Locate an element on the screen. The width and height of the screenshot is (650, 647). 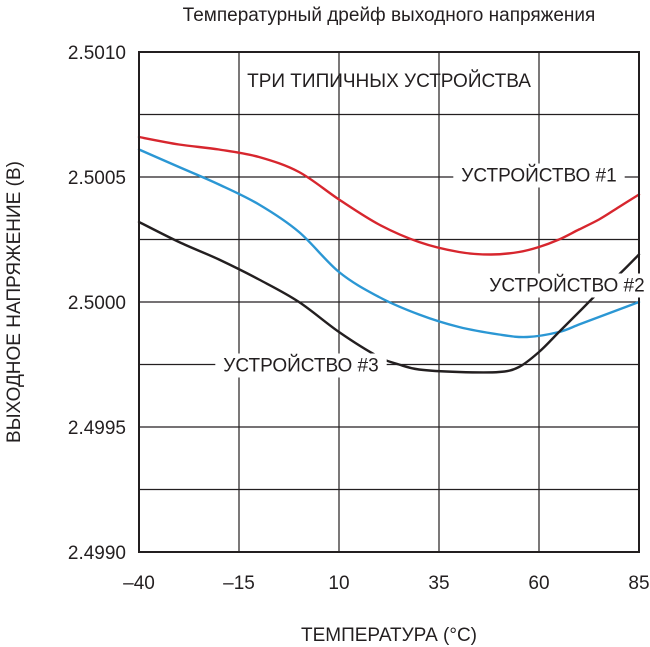
y-tick-label: 2.5010 is located at coordinates (97, 53).